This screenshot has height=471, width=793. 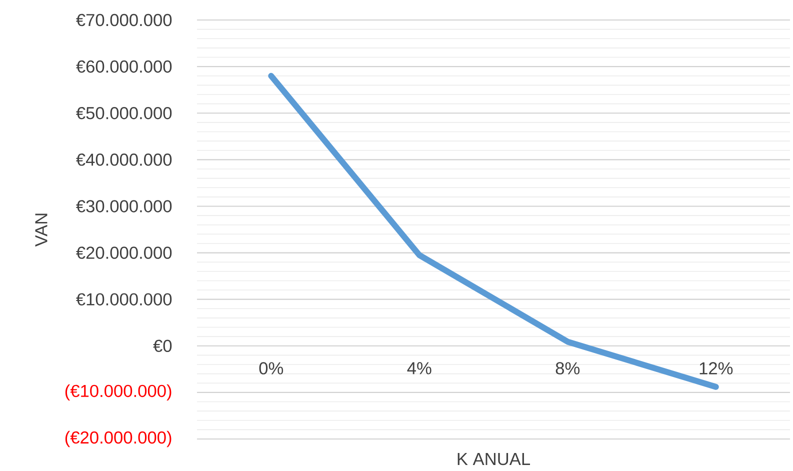 What do you see at coordinates (124, 20) in the screenshot?
I see `y-tick-label: €70.000.000` at bounding box center [124, 20].